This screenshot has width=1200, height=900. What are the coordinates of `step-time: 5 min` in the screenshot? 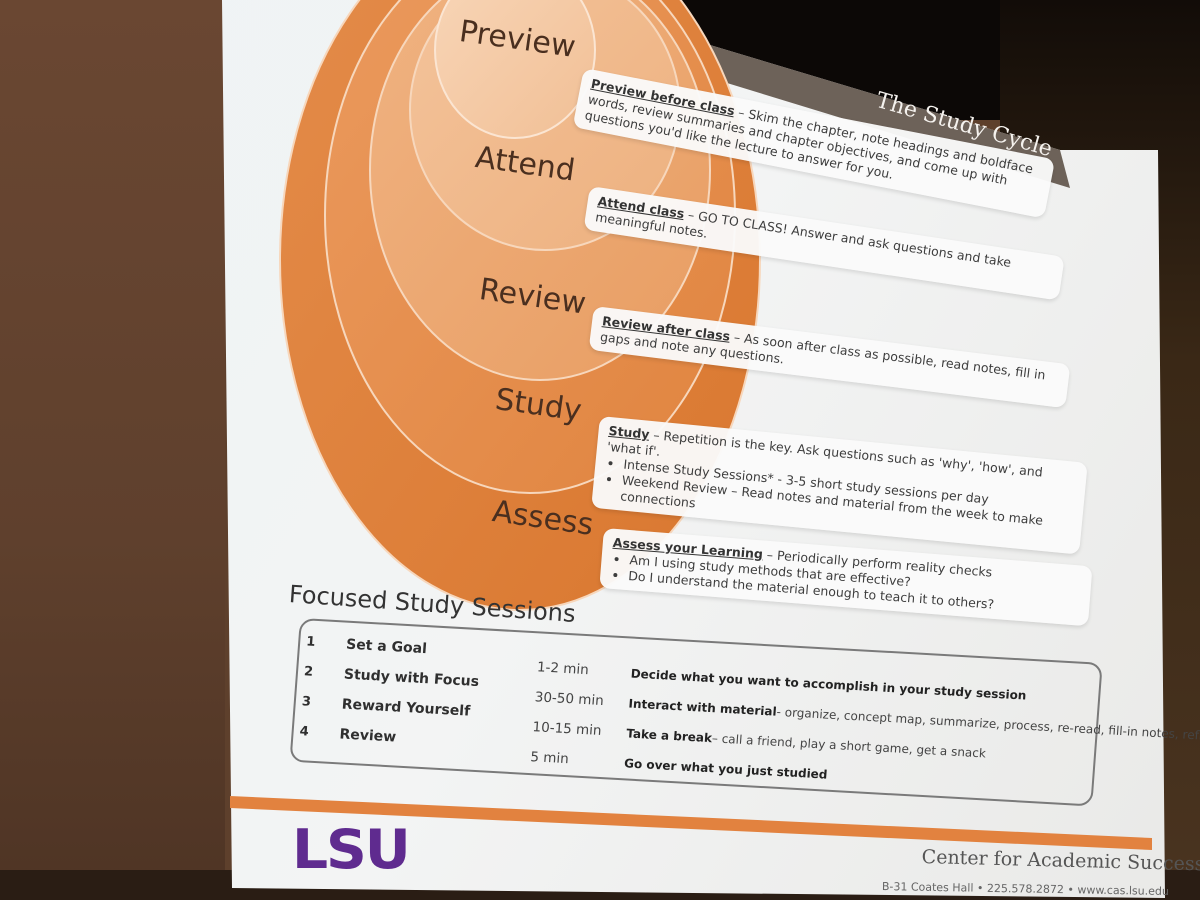 It's located at (549, 758).